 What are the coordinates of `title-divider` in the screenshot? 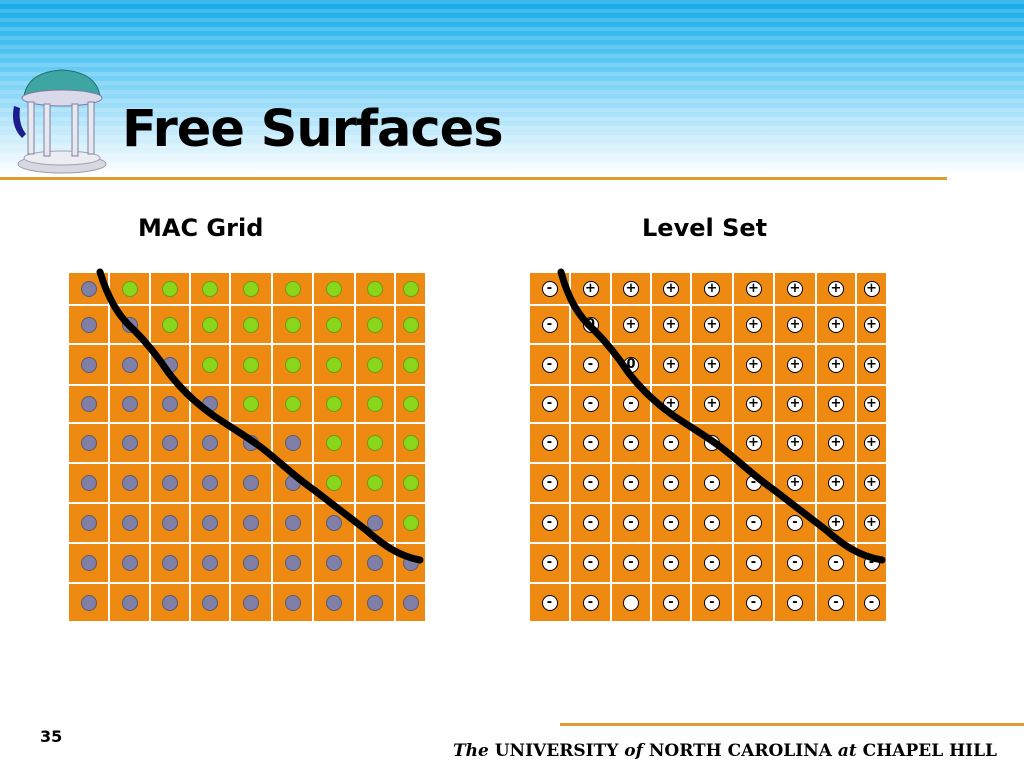 It's located at (473, 178).